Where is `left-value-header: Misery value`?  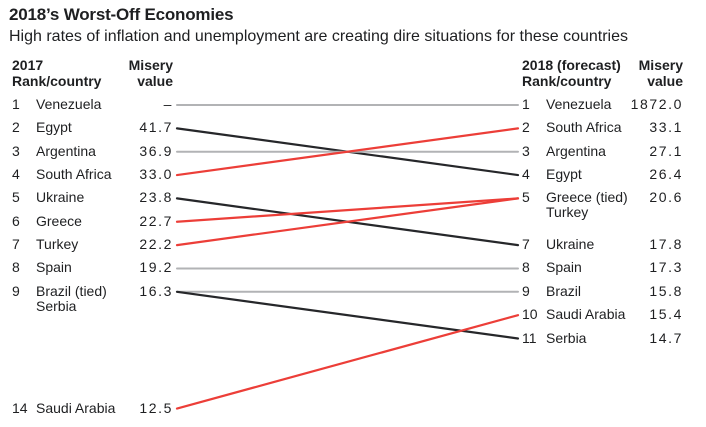 left-value-header: Misery value is located at coordinates (134, 73).